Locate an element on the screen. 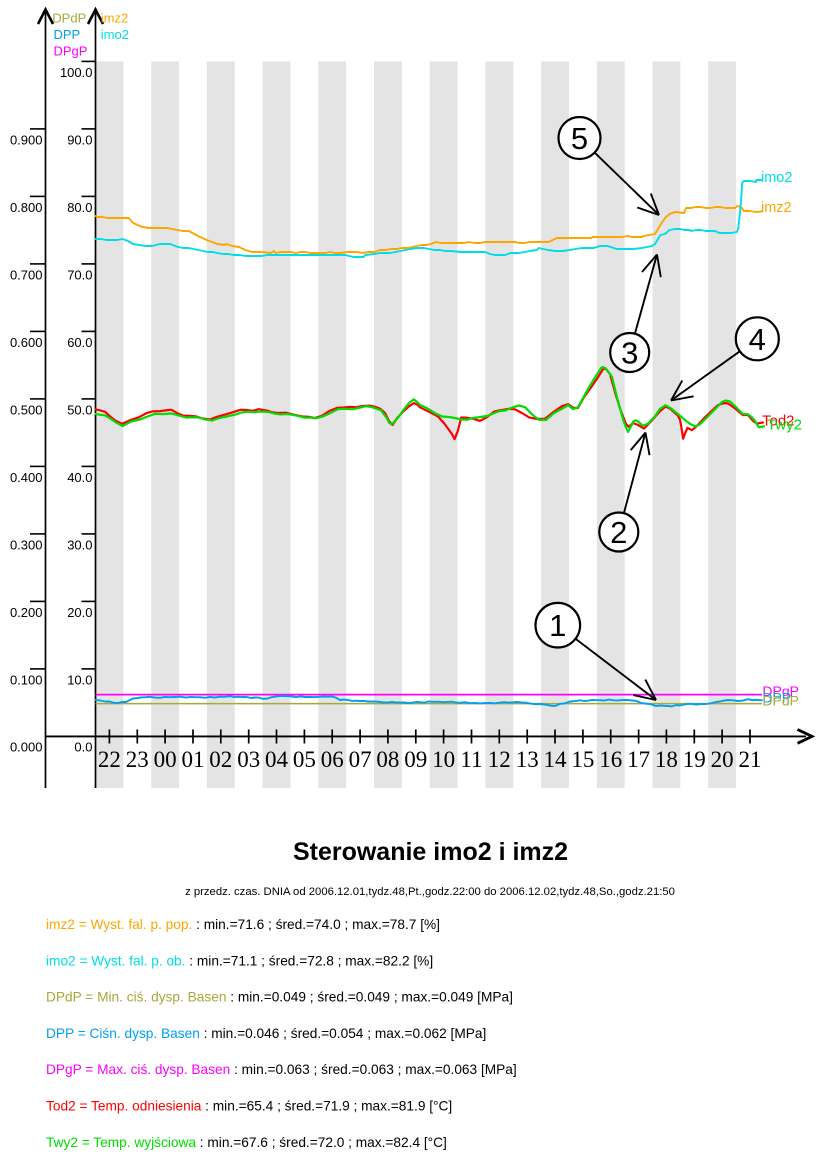 The height and width of the screenshot is (1156, 826). svg-text: 16 is located at coordinates (610, 759).